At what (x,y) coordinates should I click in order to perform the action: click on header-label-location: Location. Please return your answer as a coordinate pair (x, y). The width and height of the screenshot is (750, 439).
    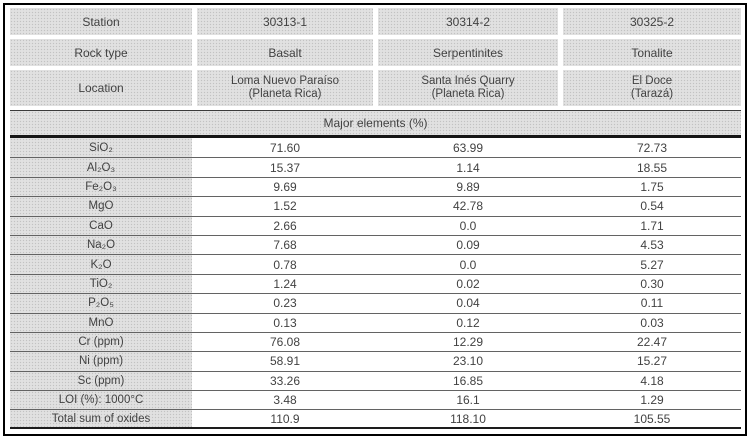
    Looking at the image, I should click on (101, 88).